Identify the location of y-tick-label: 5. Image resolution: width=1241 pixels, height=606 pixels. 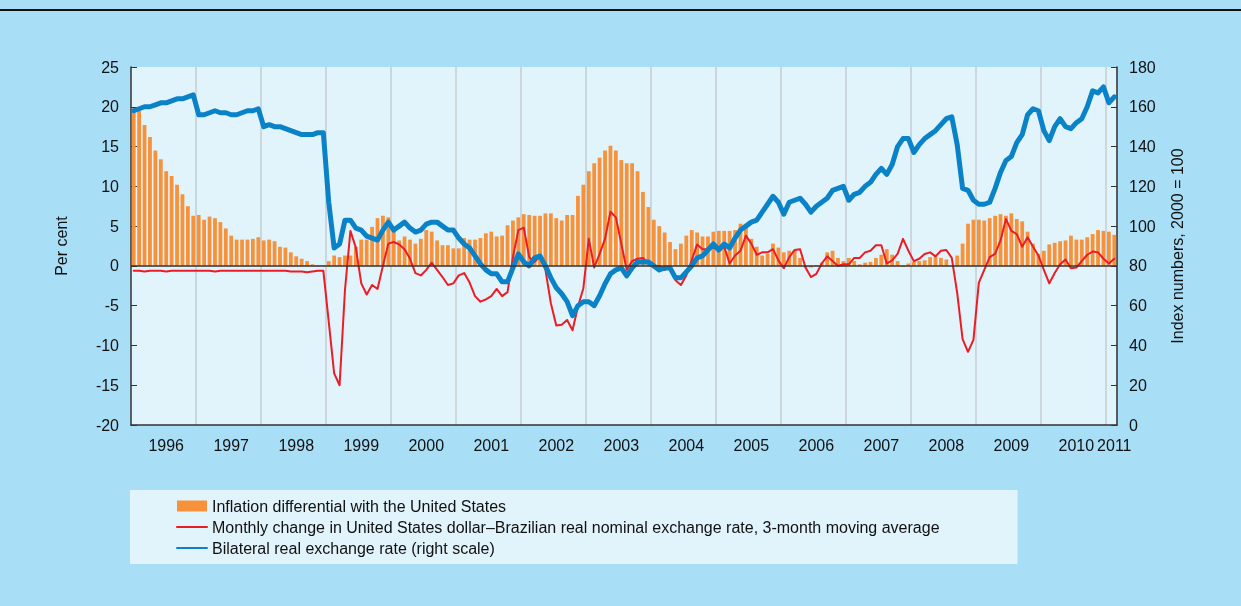
(115, 226).